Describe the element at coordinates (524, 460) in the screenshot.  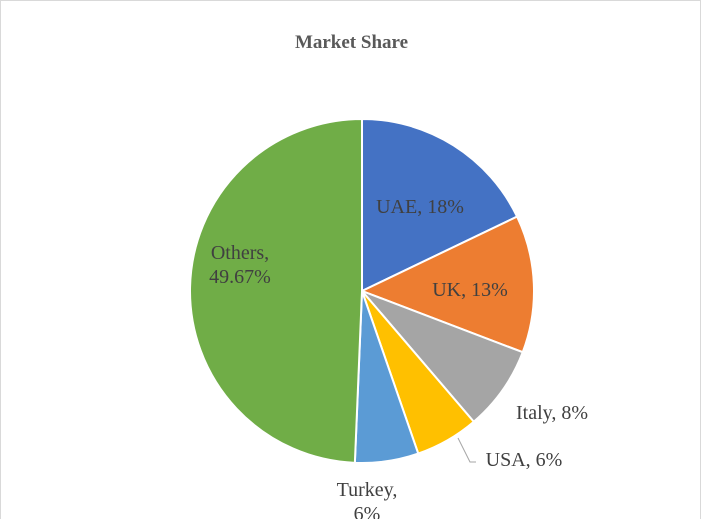
I see `data-label: USA, 6%` at that location.